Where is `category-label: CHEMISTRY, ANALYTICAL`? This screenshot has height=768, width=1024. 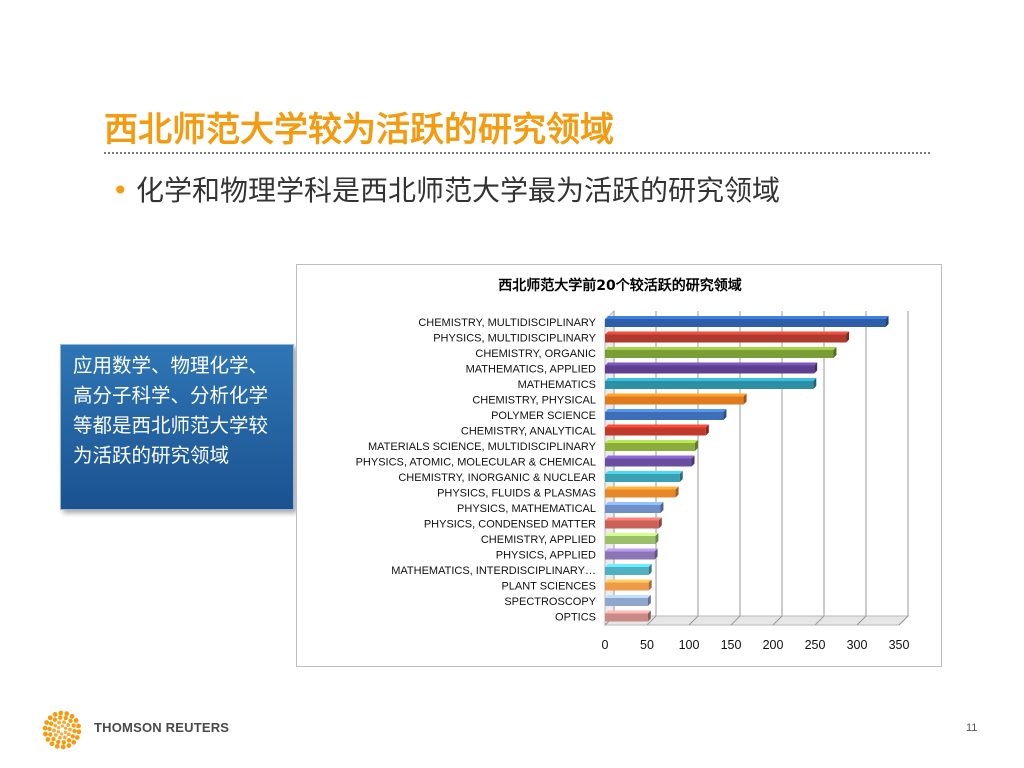
category-label: CHEMISTRY, ANALYTICAL is located at coordinates (528, 432).